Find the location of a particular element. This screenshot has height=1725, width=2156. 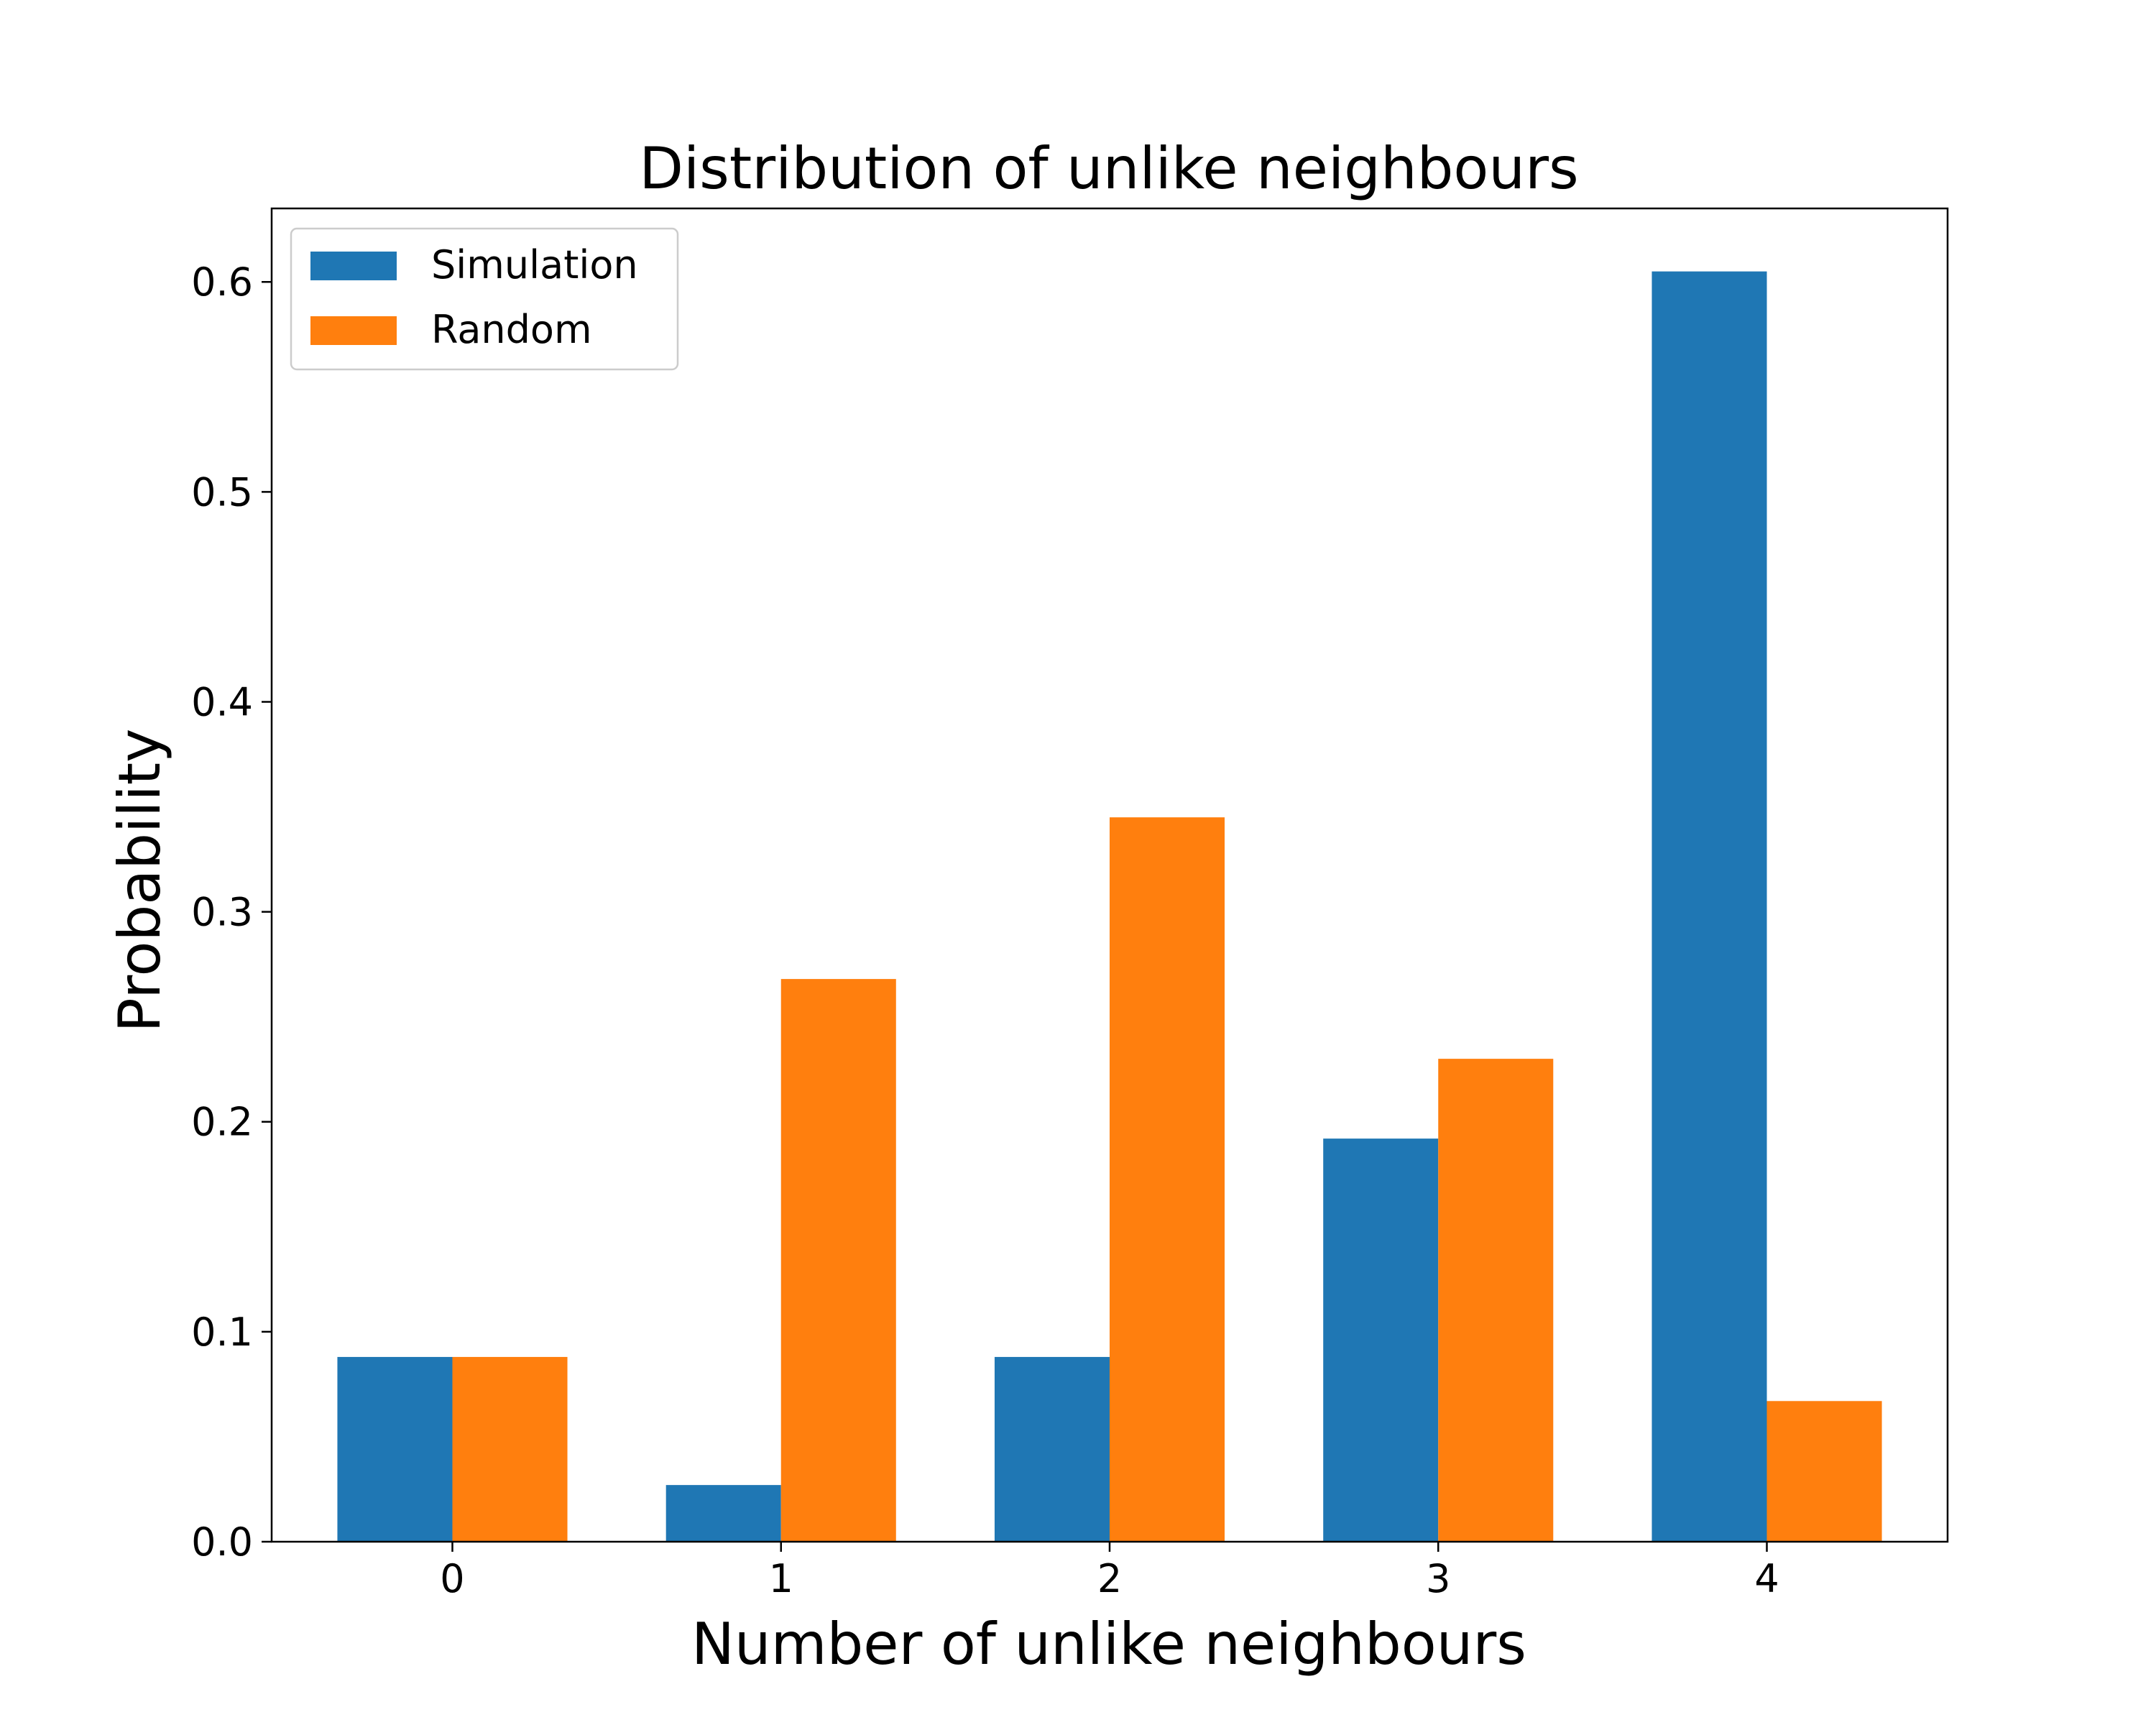

y-tick-label: 0.1 is located at coordinates (222, 1332).